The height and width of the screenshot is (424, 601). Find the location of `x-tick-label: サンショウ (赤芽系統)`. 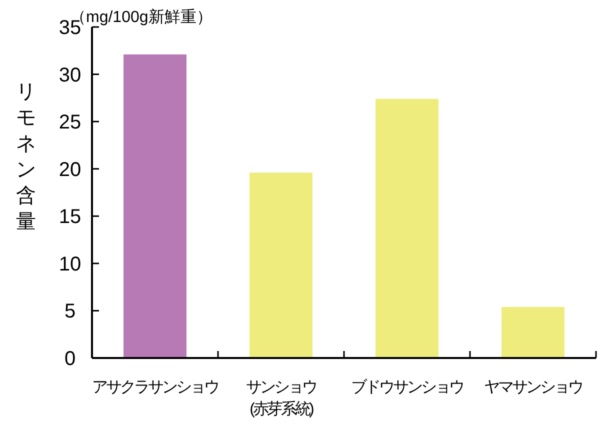

x-tick-label: サンショウ (赤芽系統) is located at coordinates (281, 398).